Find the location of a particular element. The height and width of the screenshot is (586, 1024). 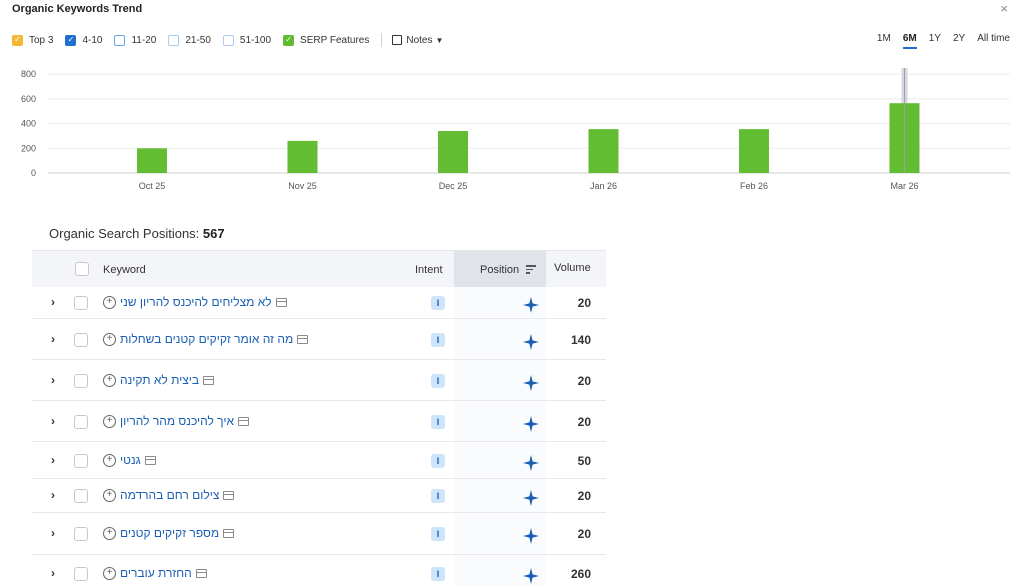

keyword-cell: מספר זקיקים קטנים is located at coordinates (177, 533).